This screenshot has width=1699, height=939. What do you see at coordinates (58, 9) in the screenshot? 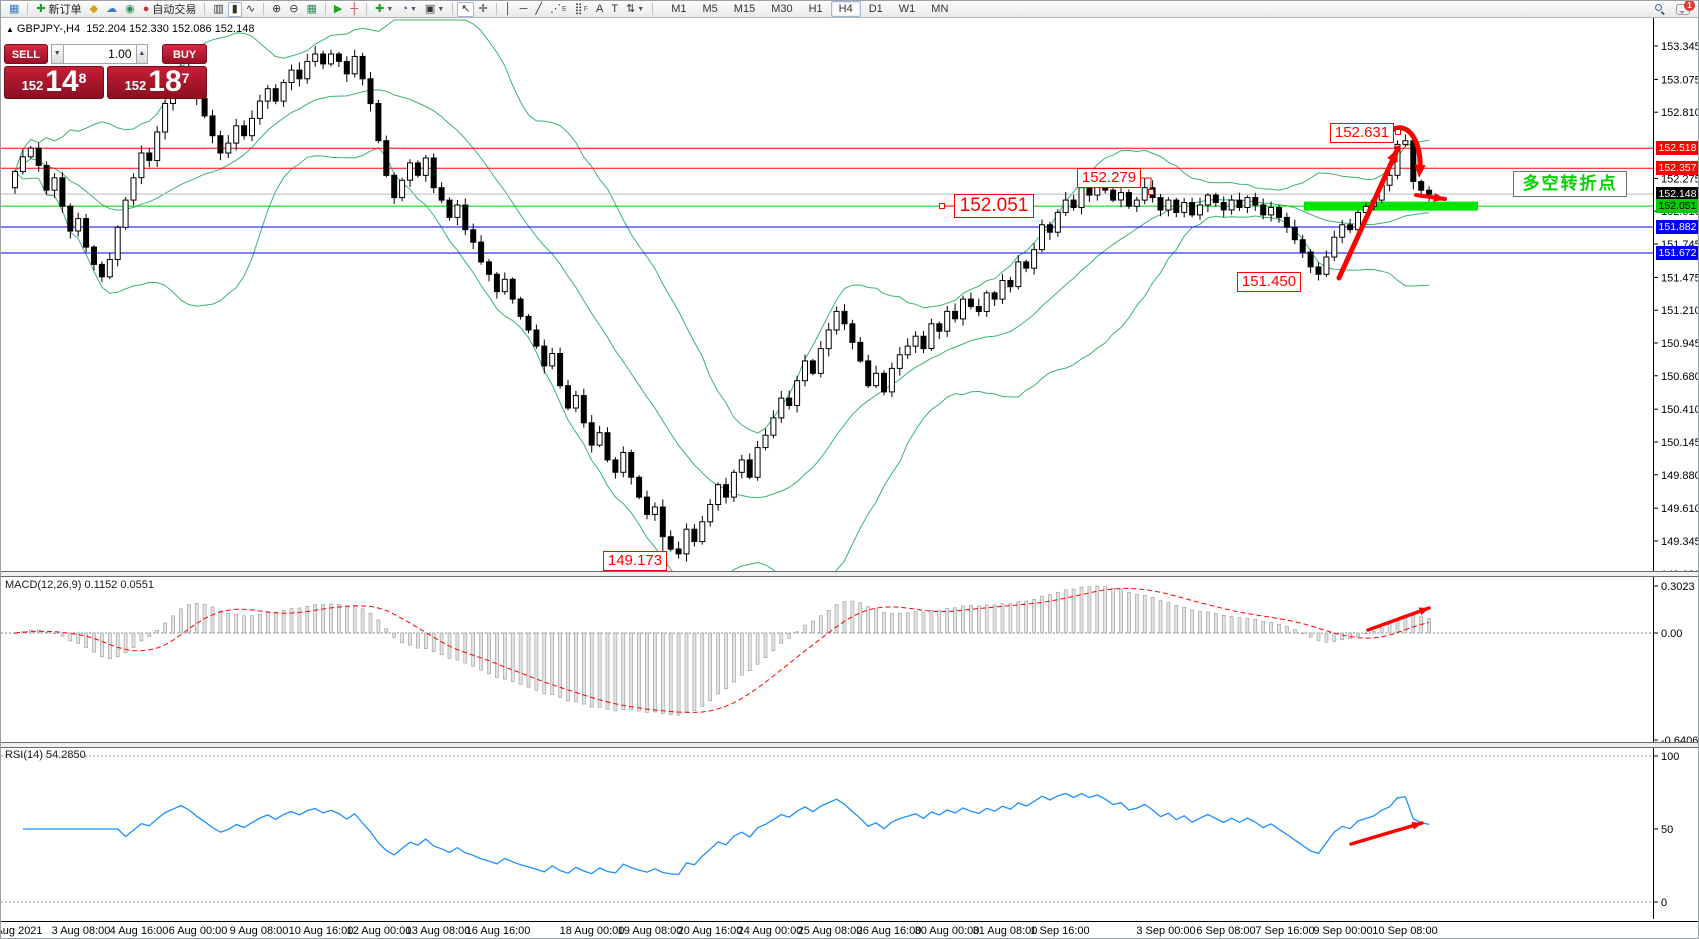
I see `new-order-button: ✚ 新订单` at bounding box center [58, 9].